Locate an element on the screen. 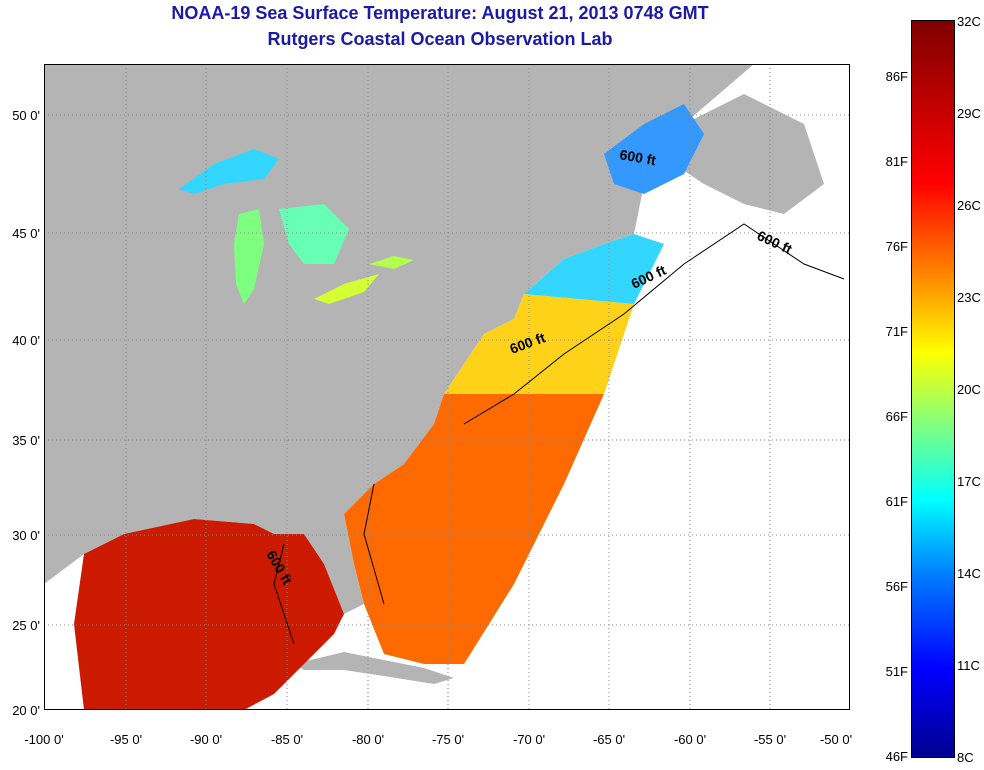 The height and width of the screenshot is (770, 984). lon-tick: -85 0' is located at coordinates (287, 739).